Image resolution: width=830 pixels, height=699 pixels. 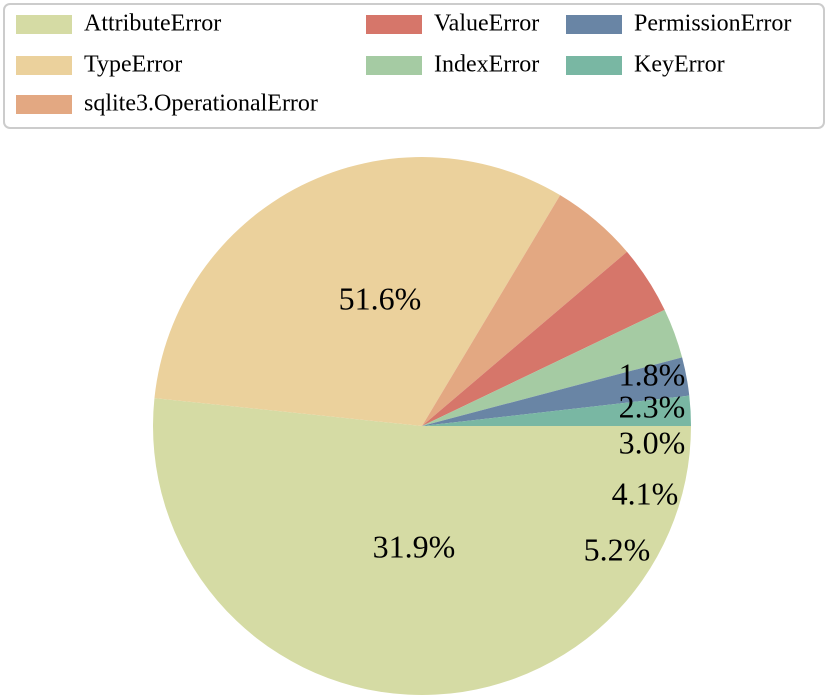 I want to click on slice-label: 2.3%, so click(x=652, y=406).